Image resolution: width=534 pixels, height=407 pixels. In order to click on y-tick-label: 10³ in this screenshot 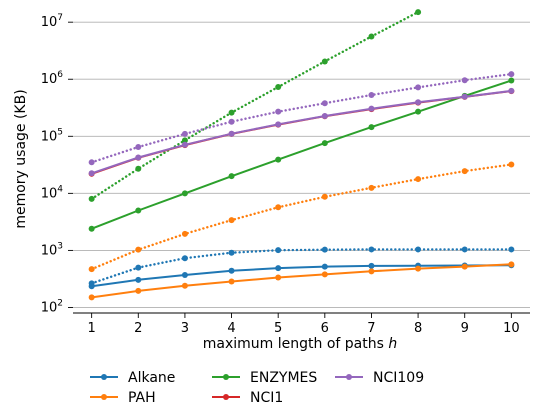, I will do `click(52, 249)`.